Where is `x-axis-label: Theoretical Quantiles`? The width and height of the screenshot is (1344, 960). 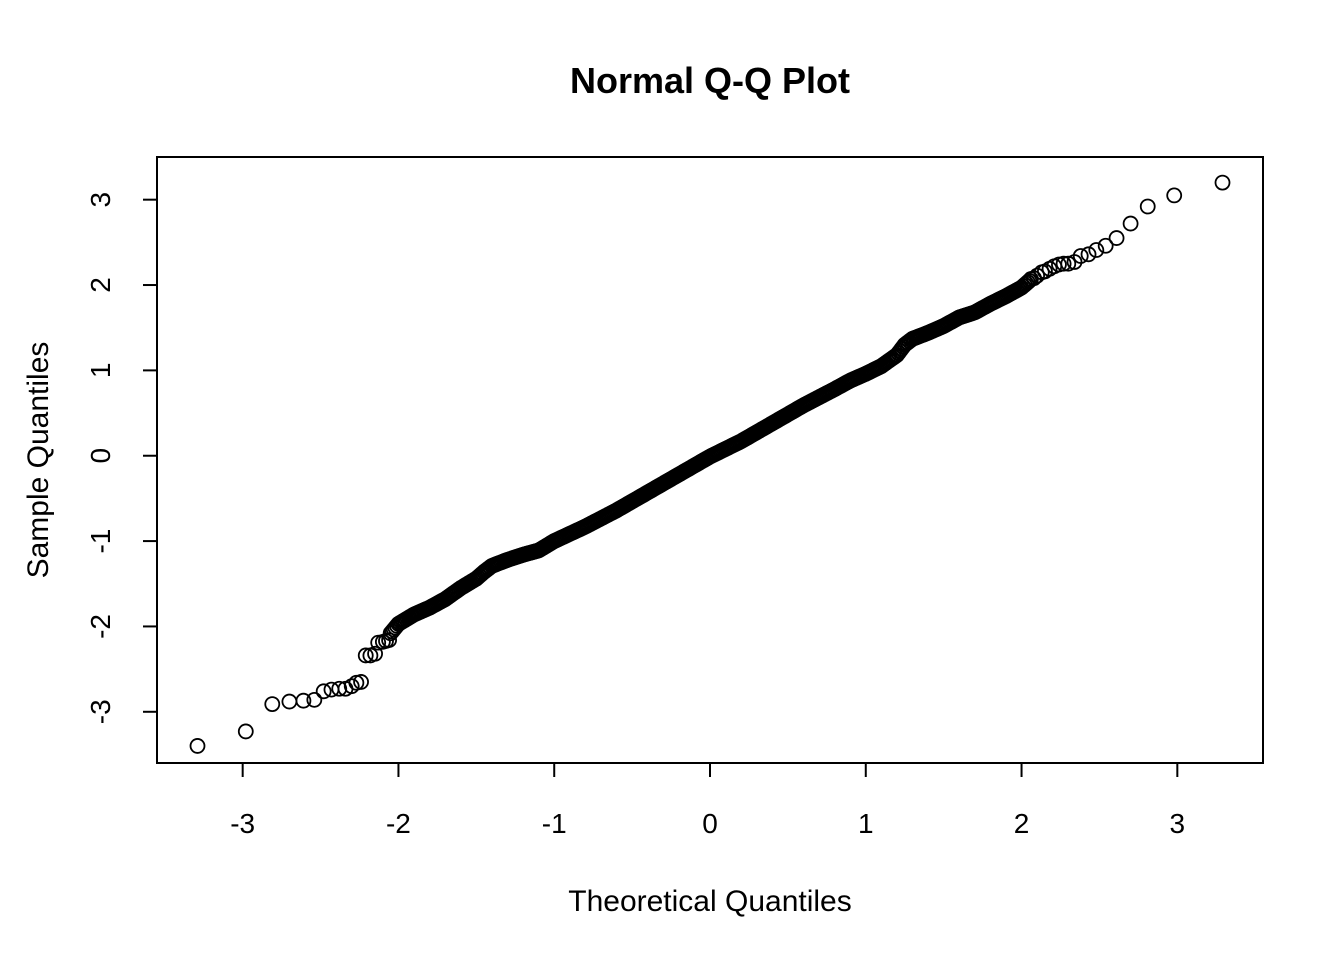
x-axis-label: Theoretical Quantiles is located at coordinates (709, 901).